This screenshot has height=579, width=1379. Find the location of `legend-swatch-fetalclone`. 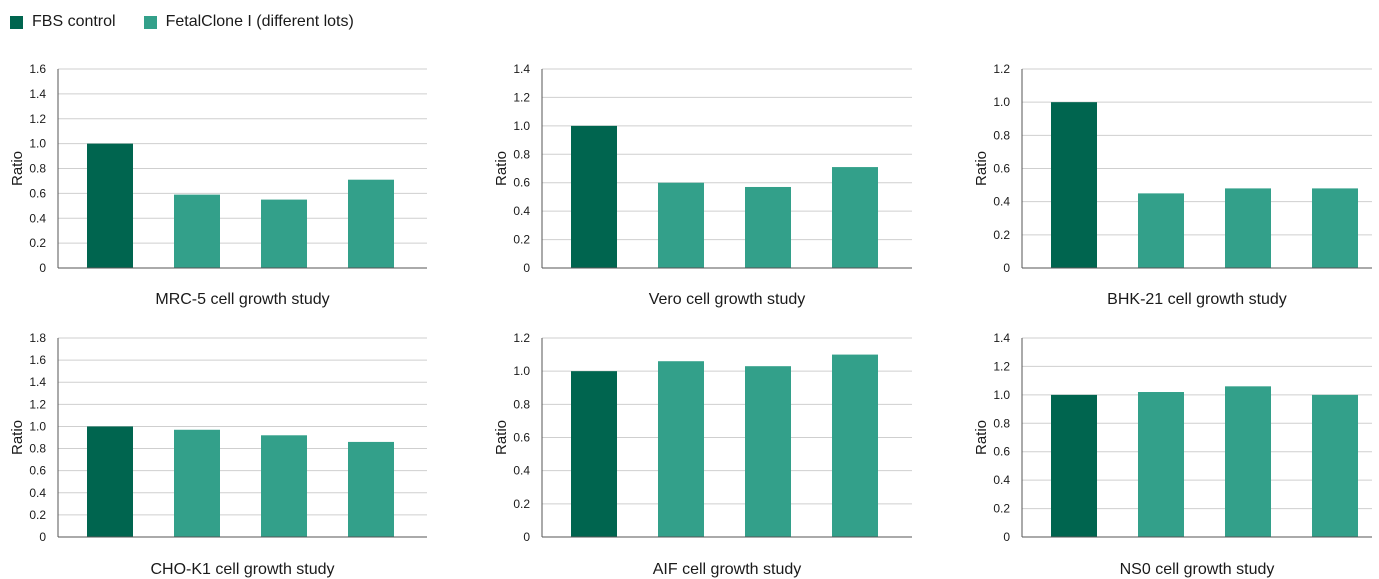

legend-swatch-fetalclone is located at coordinates (150, 22).